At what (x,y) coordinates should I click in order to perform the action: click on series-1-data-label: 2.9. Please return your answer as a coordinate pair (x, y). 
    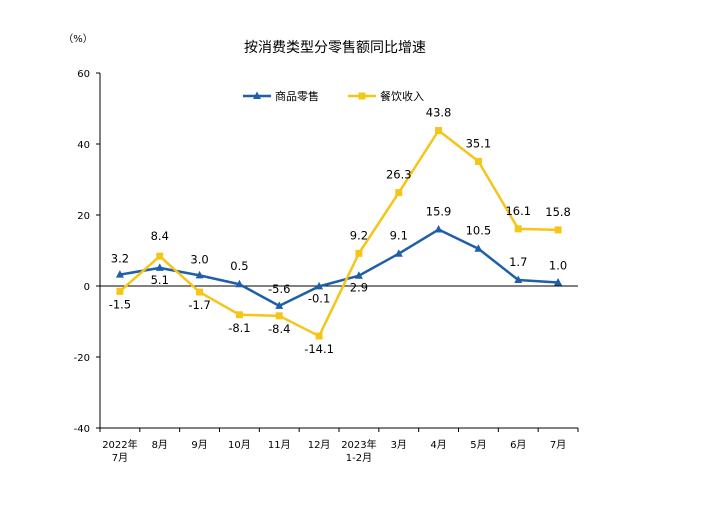
    Looking at the image, I should click on (359, 288).